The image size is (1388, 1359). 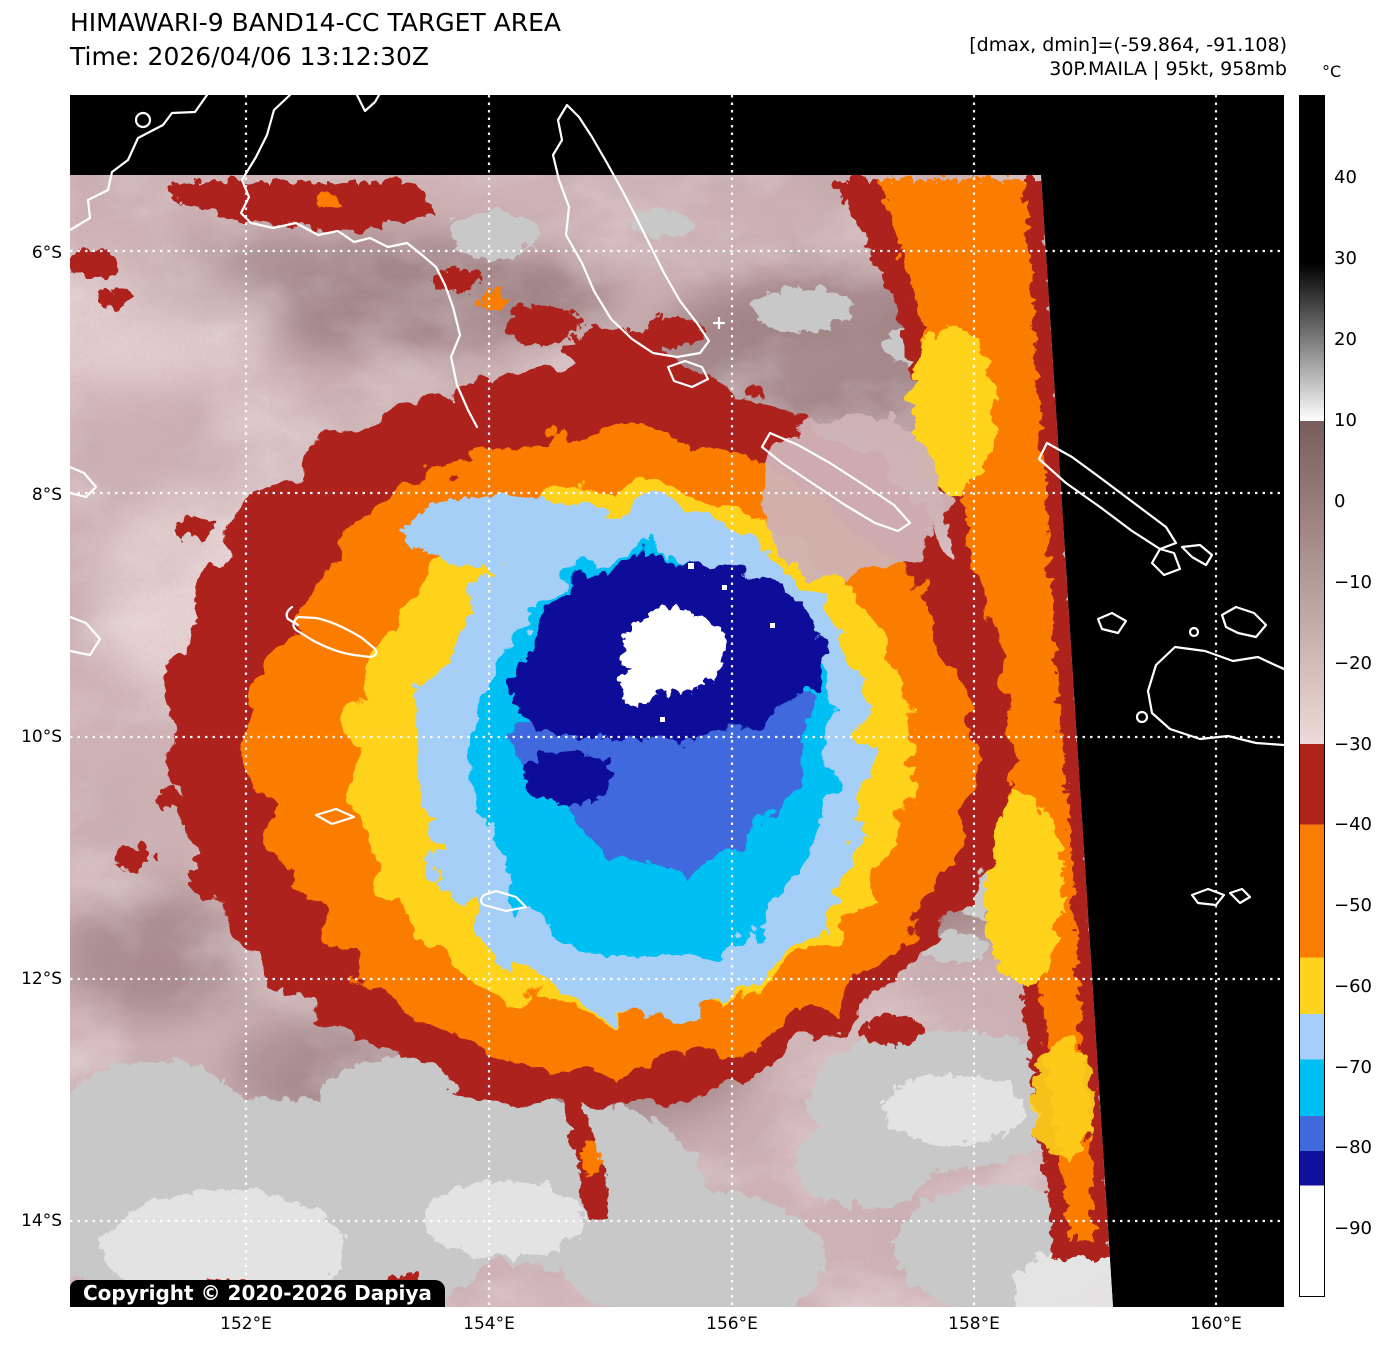 What do you see at coordinates (1107, 496) in the screenshot?
I see `coast-santa-isabel` at bounding box center [1107, 496].